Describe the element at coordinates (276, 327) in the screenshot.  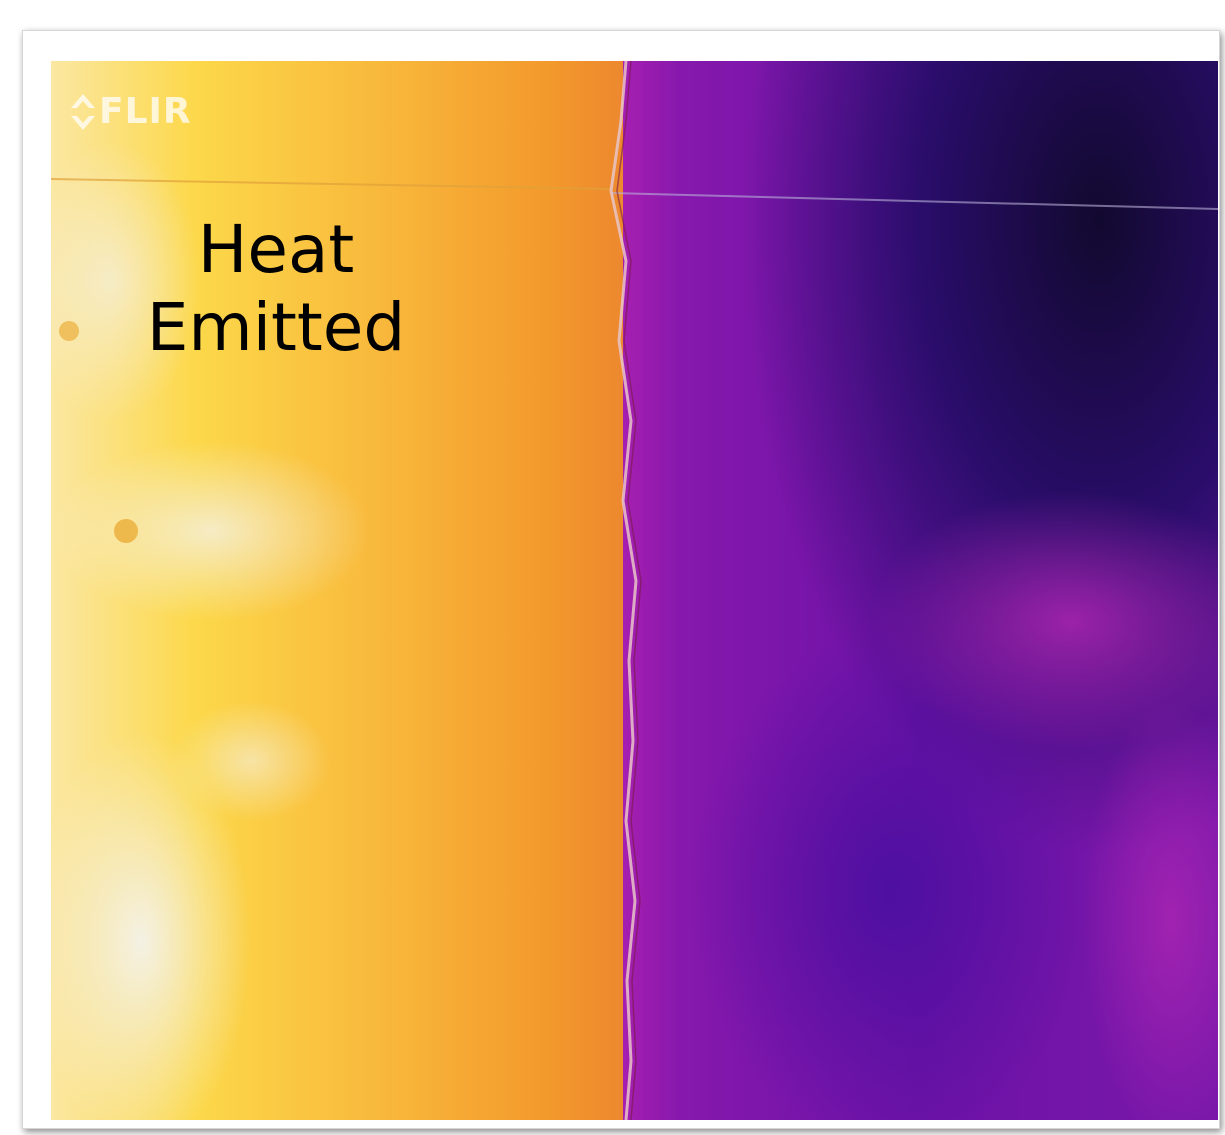
I see `caption-line-2: Emitted` at that location.